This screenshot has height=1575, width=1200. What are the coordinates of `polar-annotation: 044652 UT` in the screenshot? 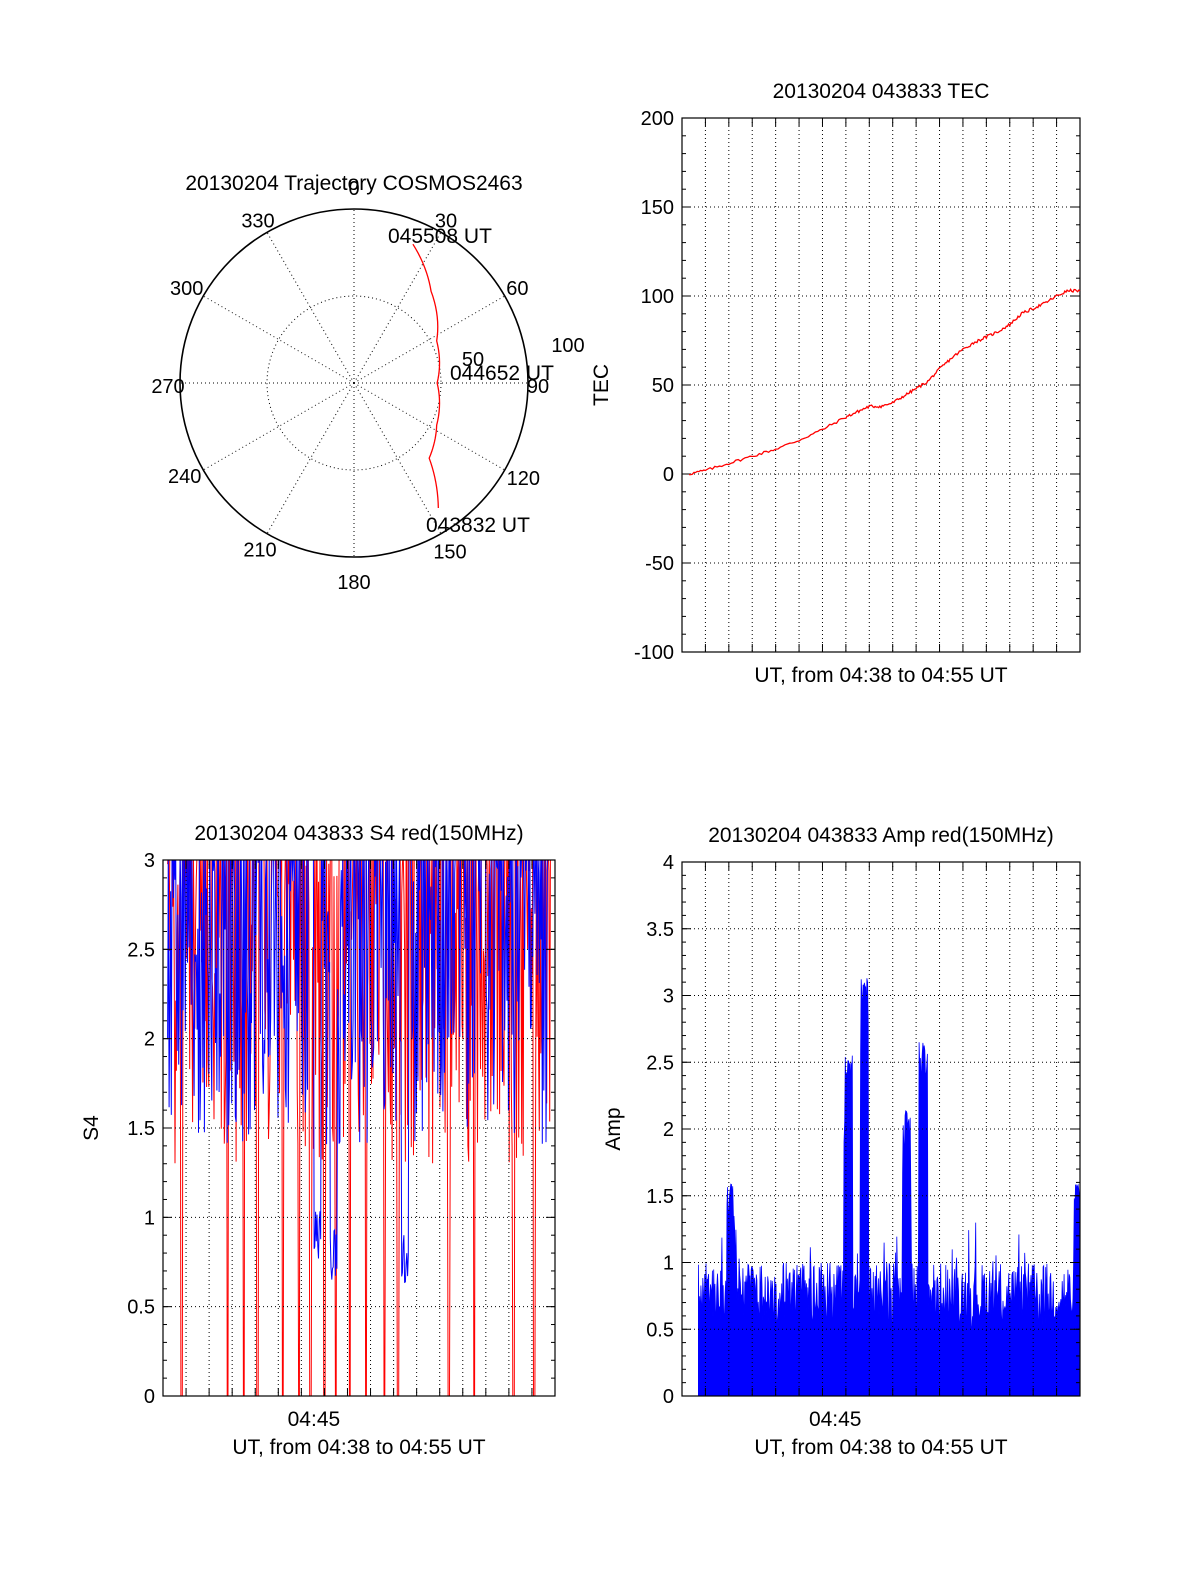 It's located at (502, 373).